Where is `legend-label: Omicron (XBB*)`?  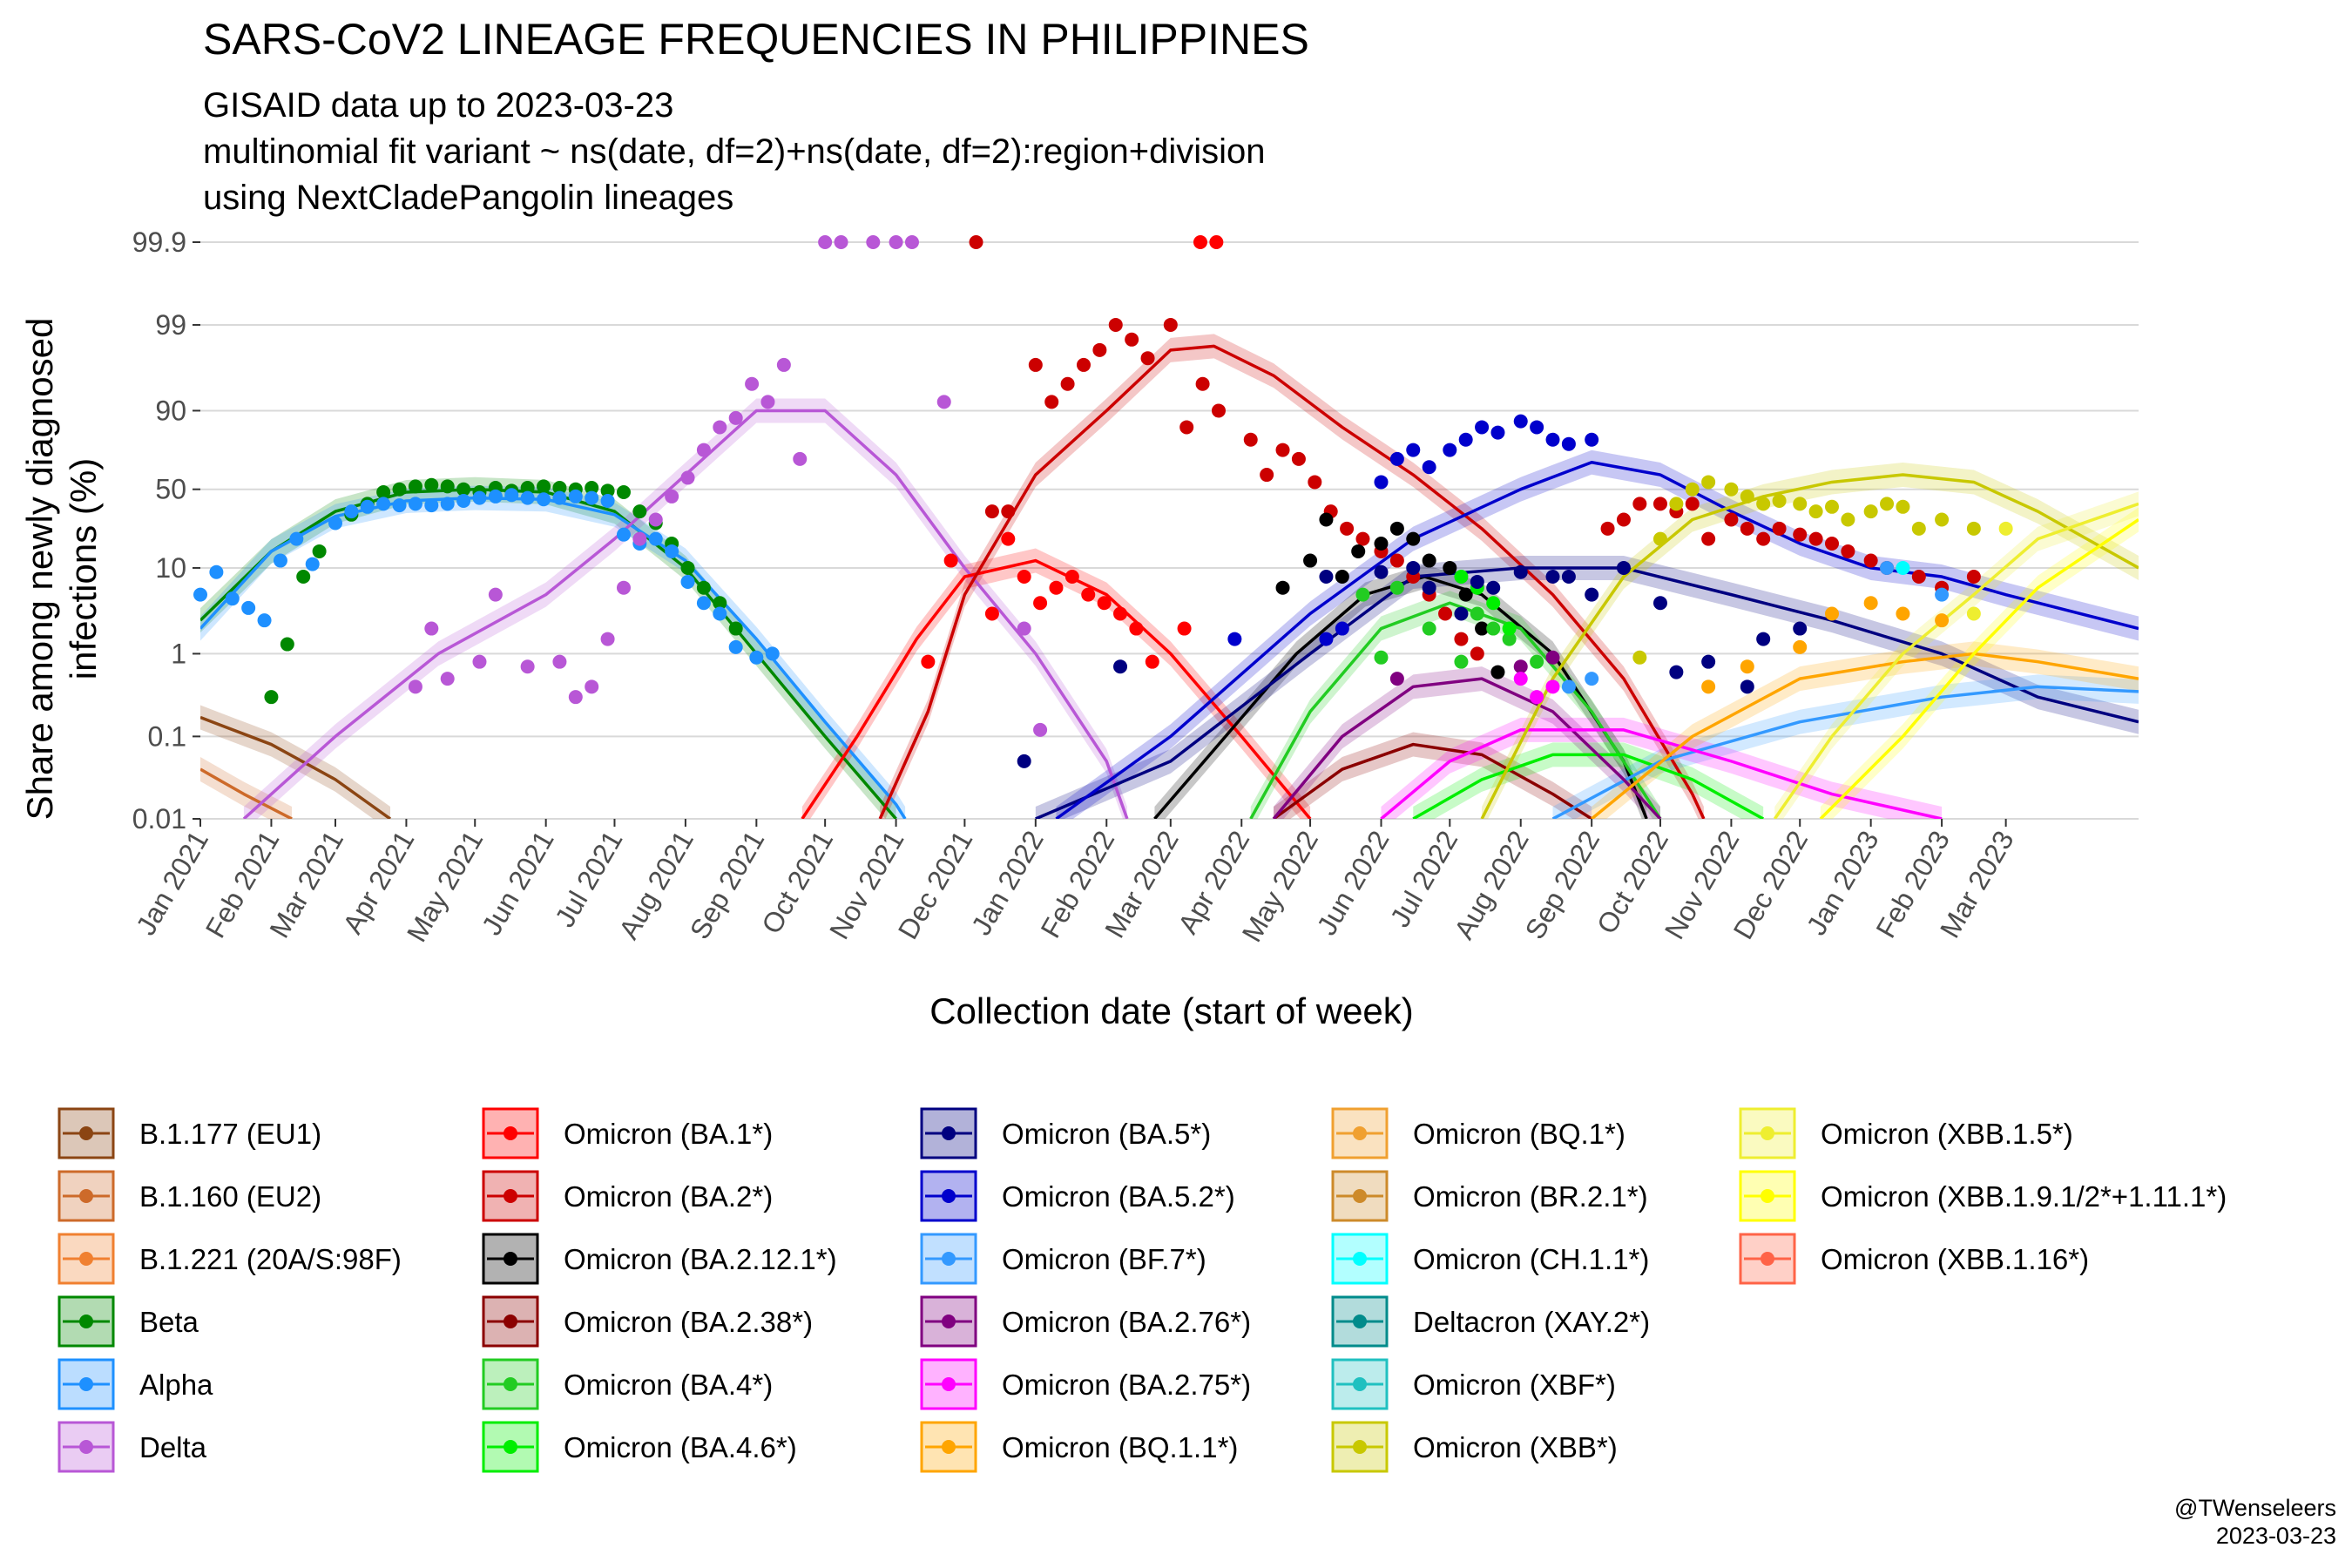
legend-label: Omicron (XBB*) is located at coordinates (1516, 1447).